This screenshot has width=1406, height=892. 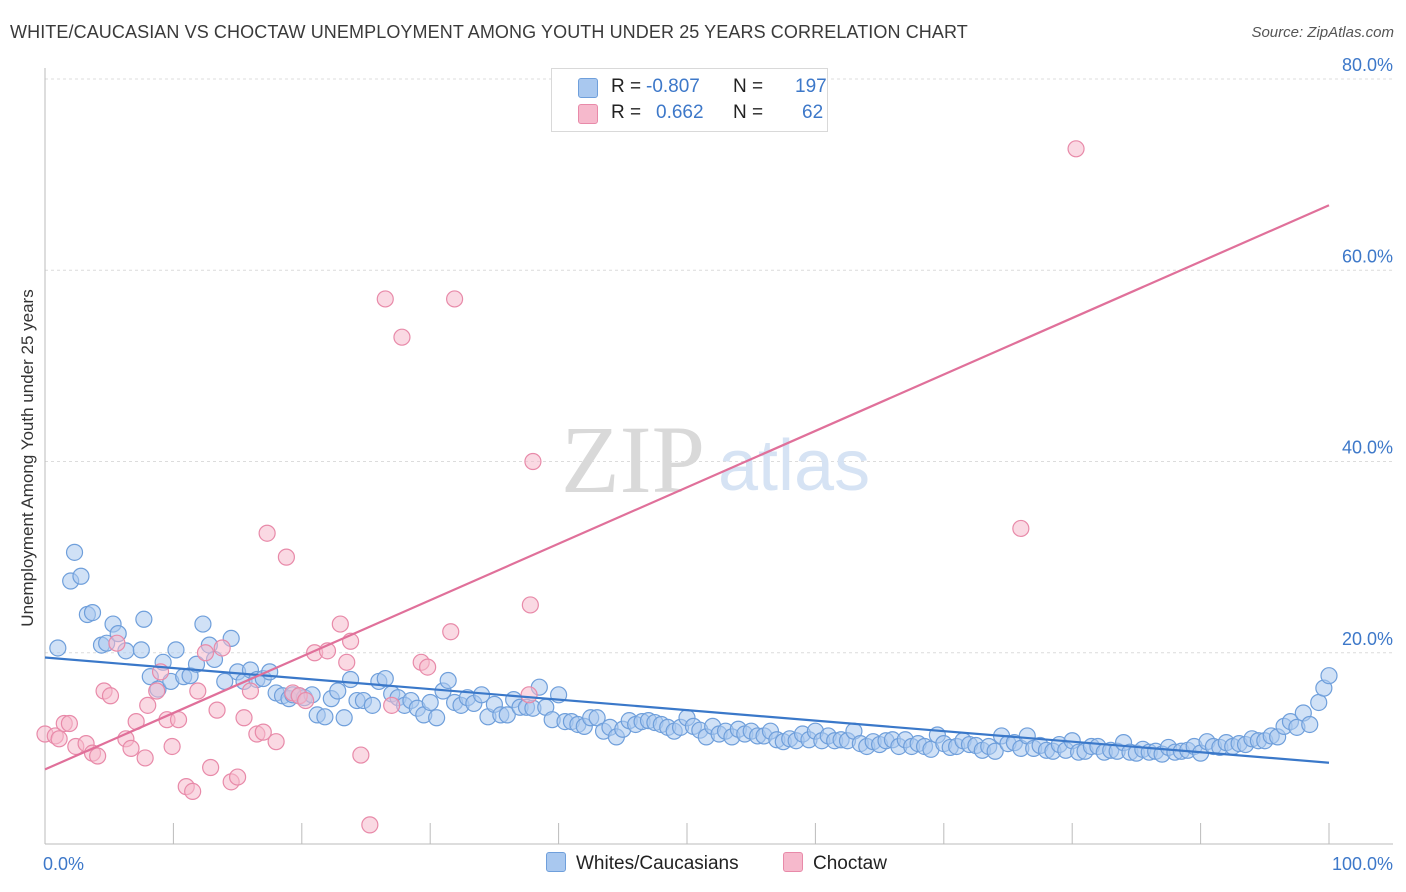 I want to click on bottom-legend-choctaw: Choctaw, so click(x=835, y=863).